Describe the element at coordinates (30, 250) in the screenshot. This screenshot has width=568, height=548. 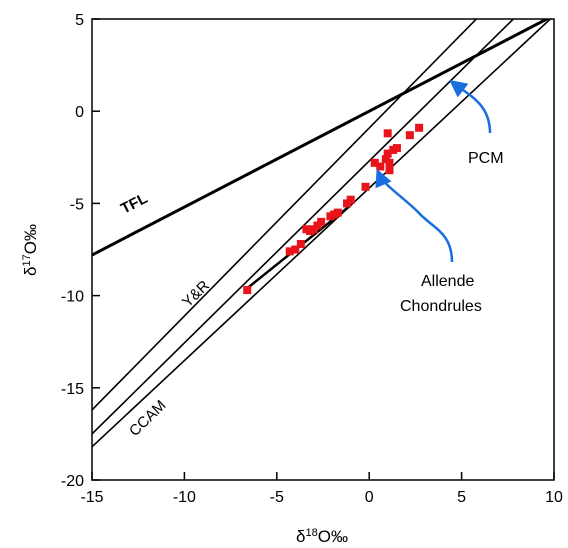
I see `y-axis-title: δ17O‰` at that location.